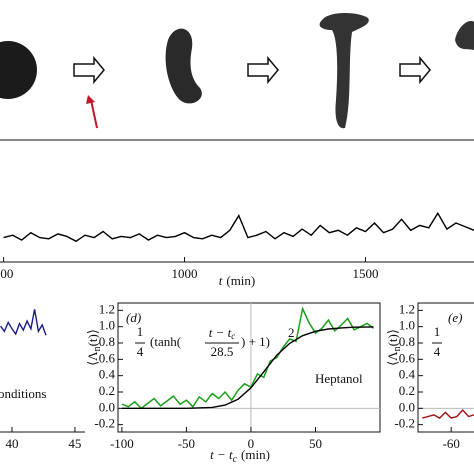 This screenshot has width=474, height=474. I want to click on formula-numerator: t − tc, so click(222, 333).